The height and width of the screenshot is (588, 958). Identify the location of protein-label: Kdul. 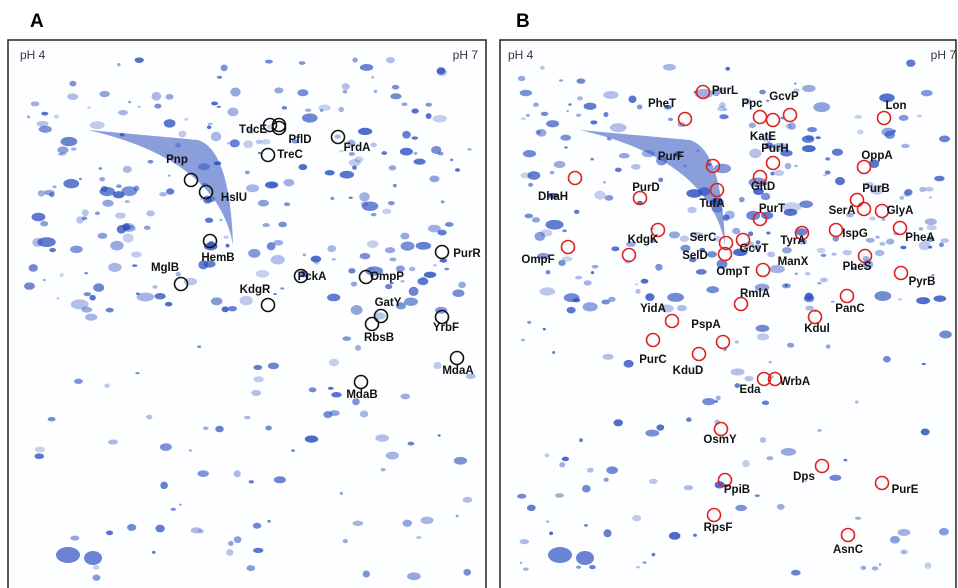
(817, 329).